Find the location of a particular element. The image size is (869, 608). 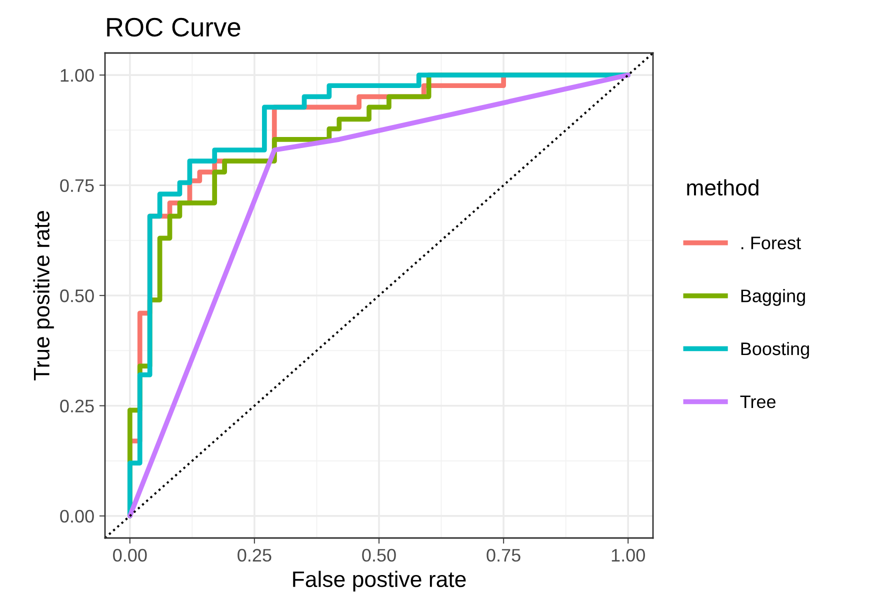

y-tick-label: 0.25 is located at coordinates (77, 406).